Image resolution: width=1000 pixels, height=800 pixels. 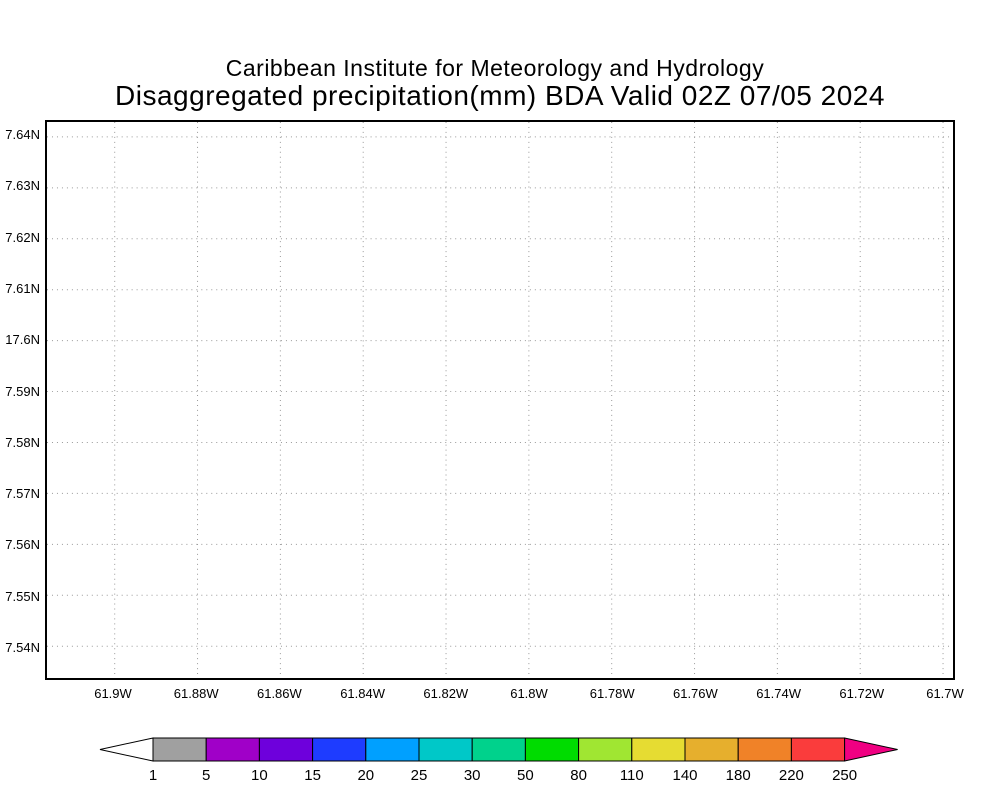 I want to click on y-tick-label: 7.56N, so click(x=22, y=545).